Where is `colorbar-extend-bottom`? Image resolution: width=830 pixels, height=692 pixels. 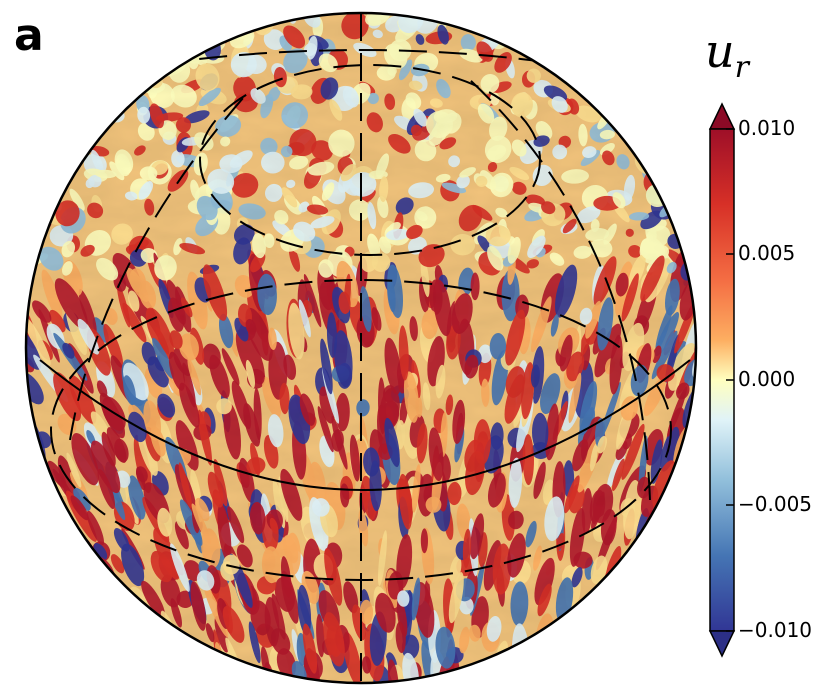
colorbar-extend-bottom is located at coordinates (722, 644).